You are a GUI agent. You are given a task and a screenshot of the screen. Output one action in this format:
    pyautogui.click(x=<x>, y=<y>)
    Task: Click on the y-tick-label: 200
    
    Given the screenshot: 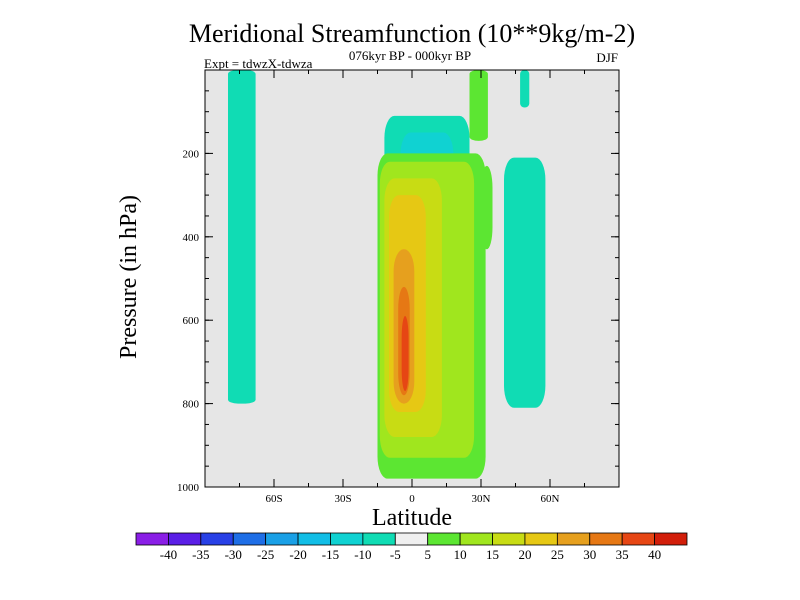 What is the action you would take?
    pyautogui.click(x=191, y=154)
    